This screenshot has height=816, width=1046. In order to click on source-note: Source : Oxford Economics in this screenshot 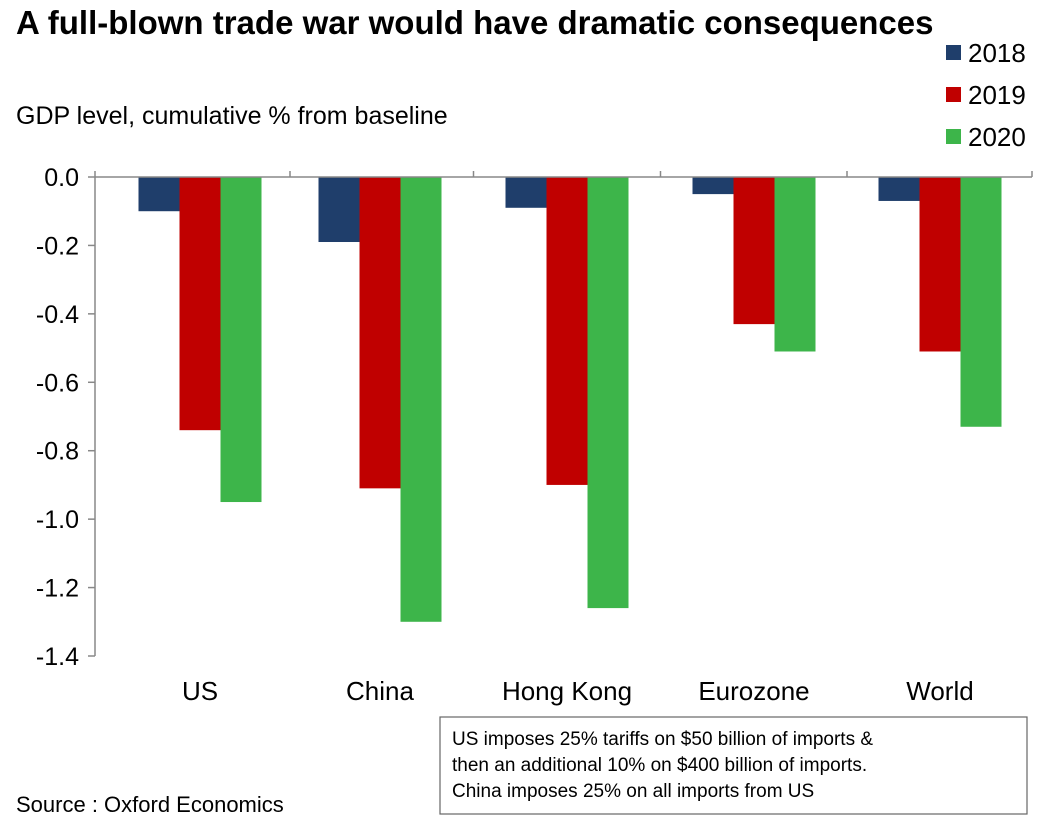, I will do `click(150, 804)`.